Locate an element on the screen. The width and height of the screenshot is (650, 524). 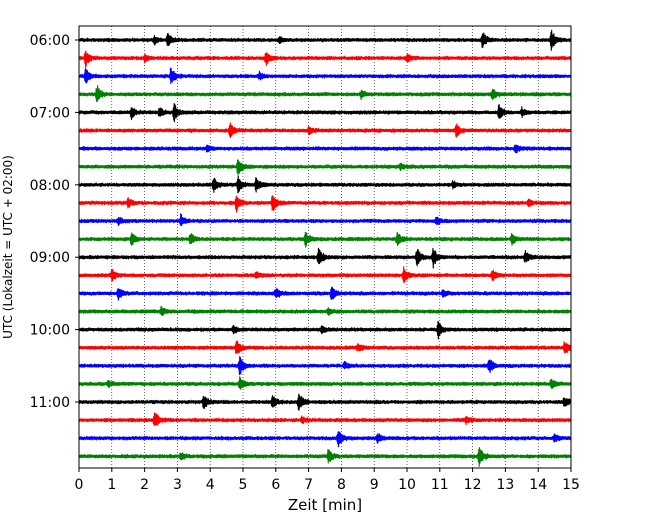
y-tick-label-2: 08:00 is located at coordinates (50, 186).